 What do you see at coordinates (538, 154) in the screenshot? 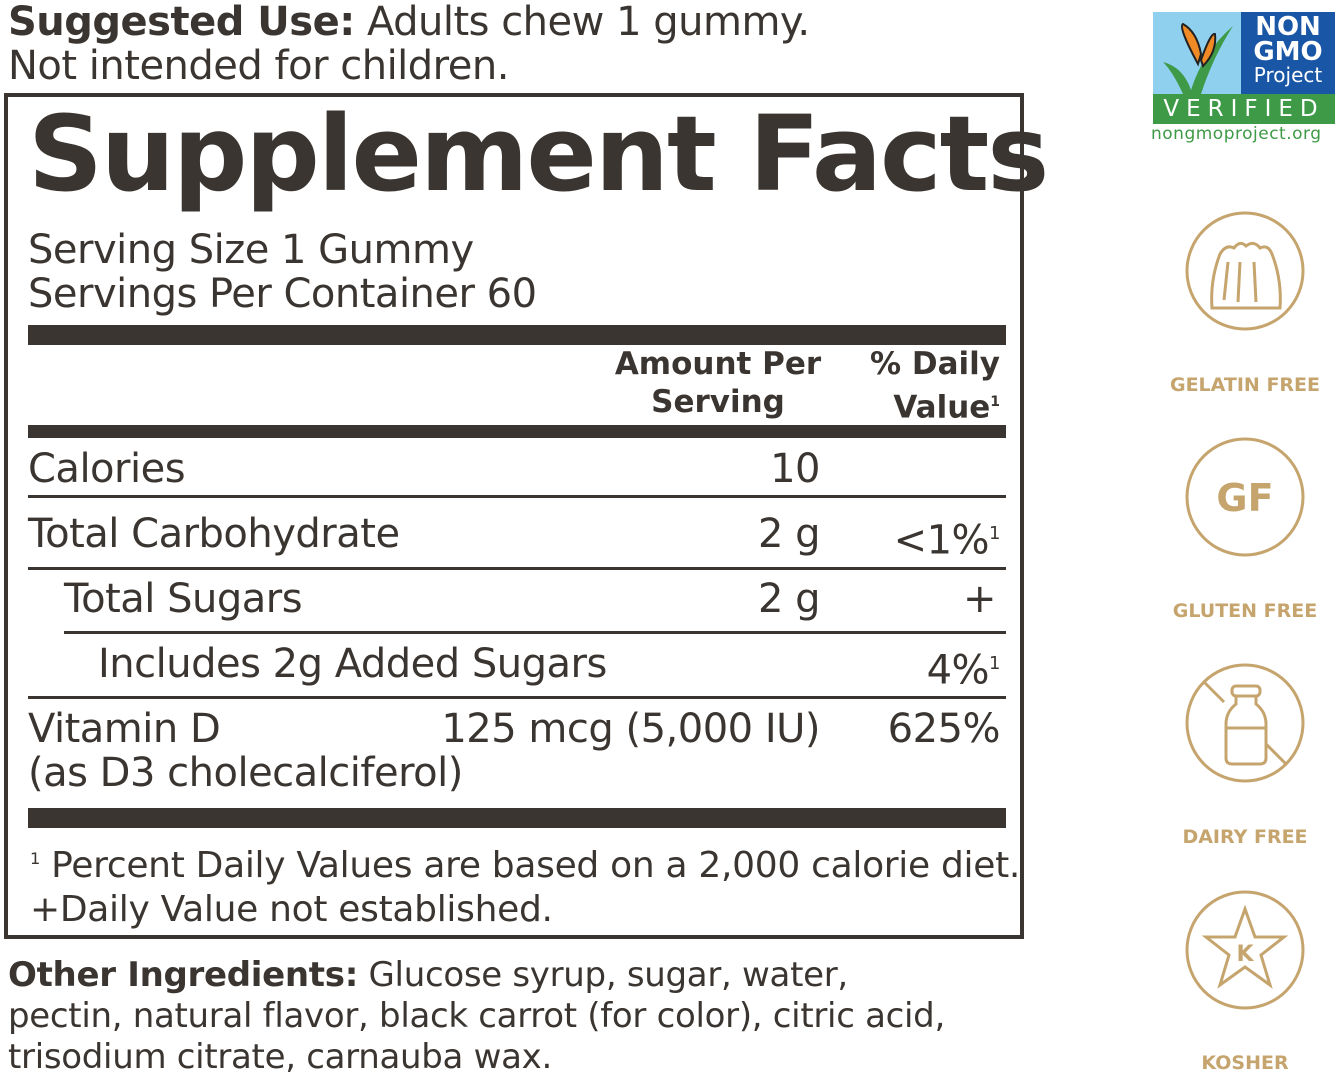
I see `panel-title: Supplement Facts` at bounding box center [538, 154].